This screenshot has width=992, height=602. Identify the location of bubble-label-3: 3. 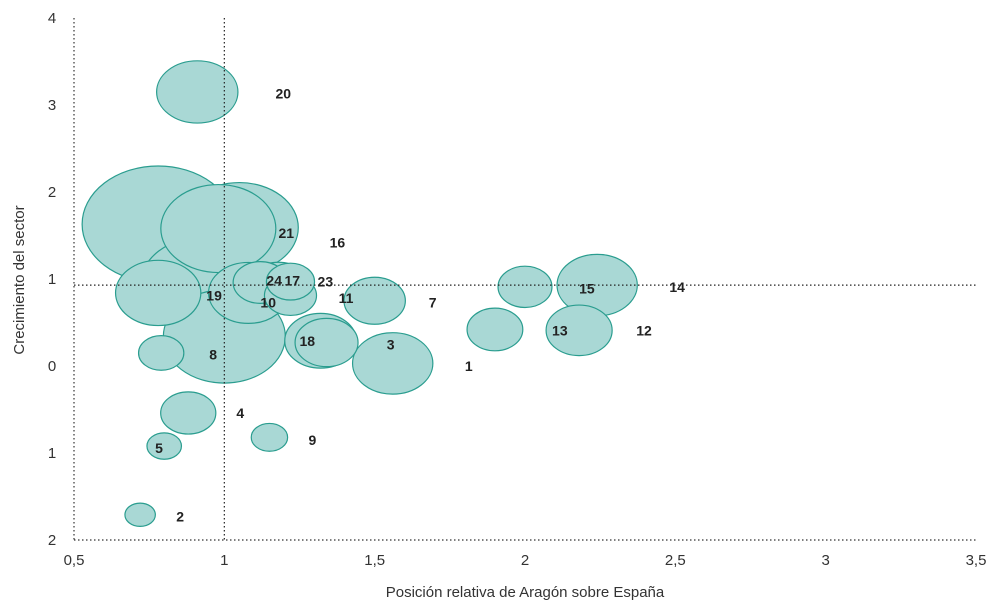
(391, 344).